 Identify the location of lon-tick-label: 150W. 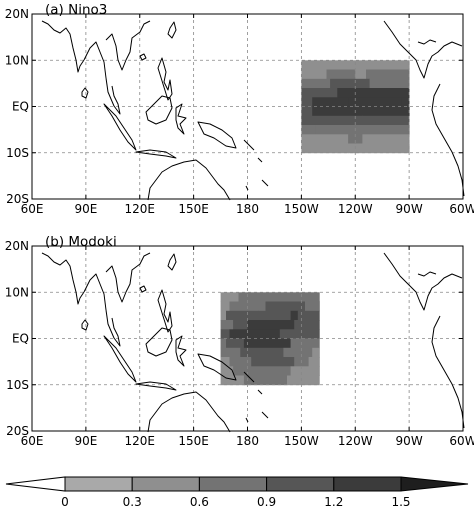
(301, 209).